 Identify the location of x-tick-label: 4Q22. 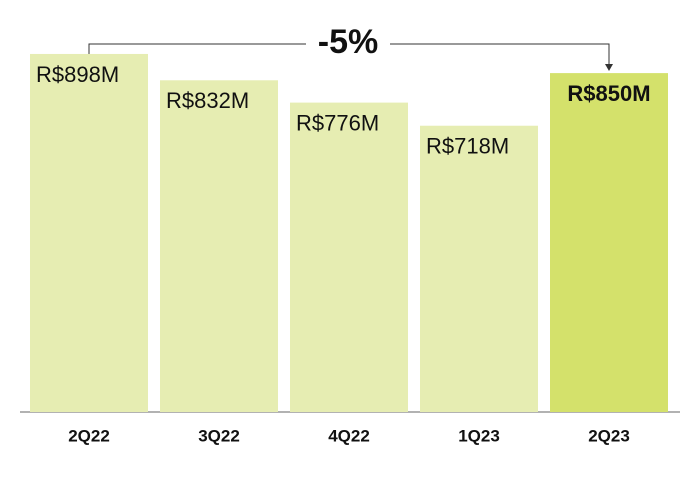
(349, 435).